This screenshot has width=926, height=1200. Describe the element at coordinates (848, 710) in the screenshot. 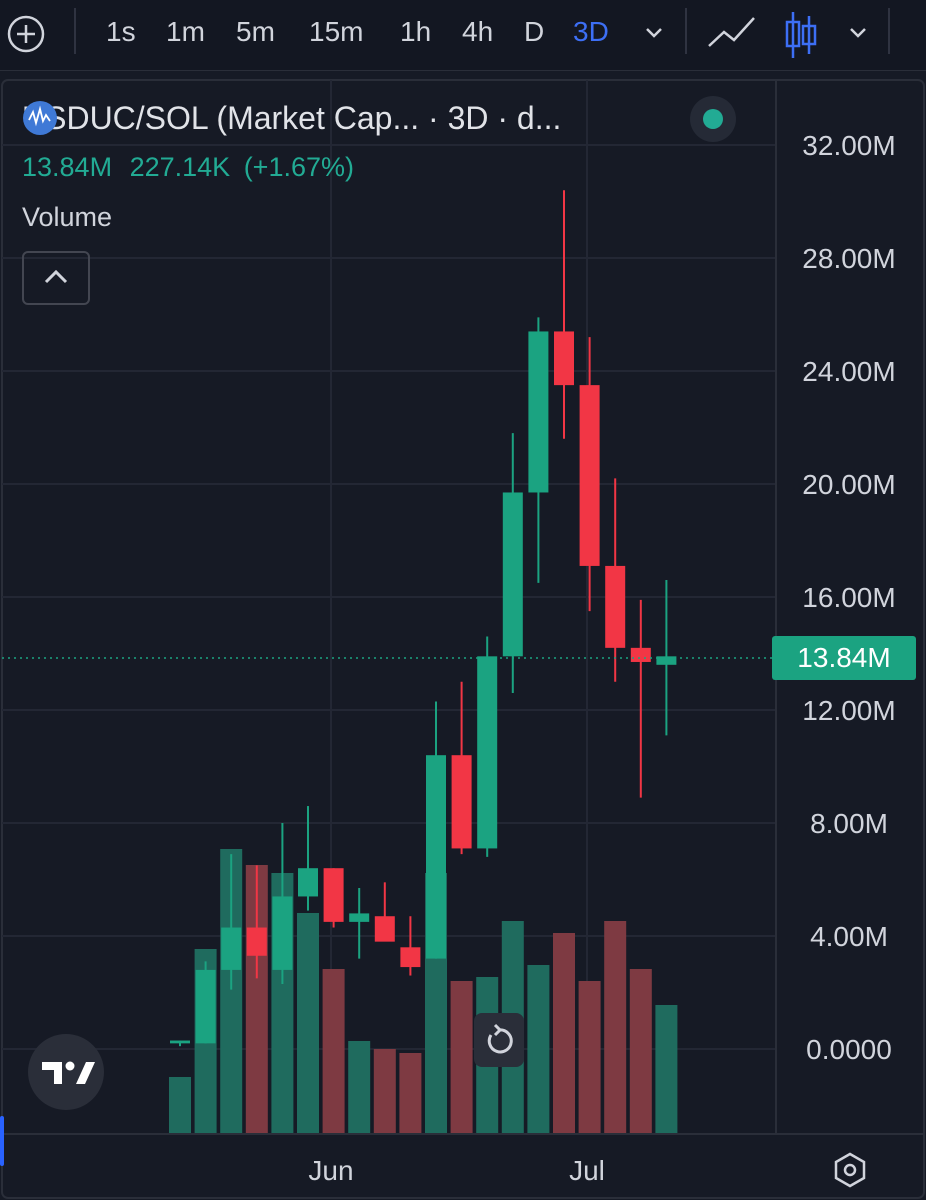

I see `y-tick-label: 12.00M` at that location.